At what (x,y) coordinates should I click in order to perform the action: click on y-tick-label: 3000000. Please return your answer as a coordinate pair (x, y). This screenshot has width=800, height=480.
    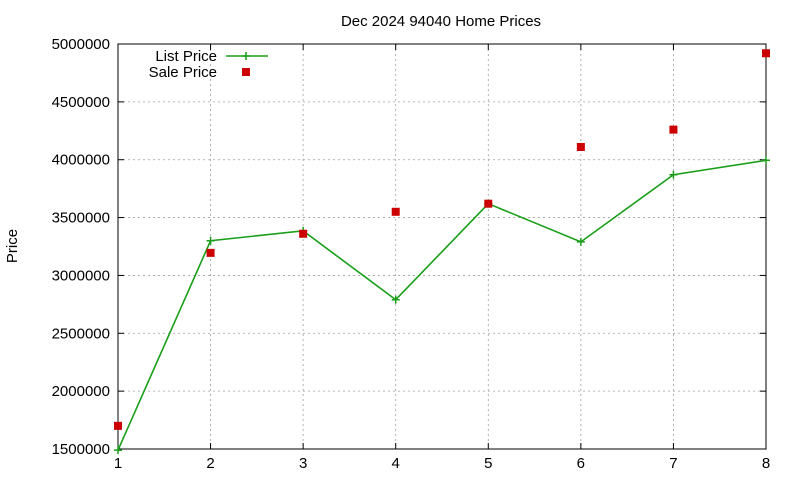
    Looking at the image, I should click on (81, 275).